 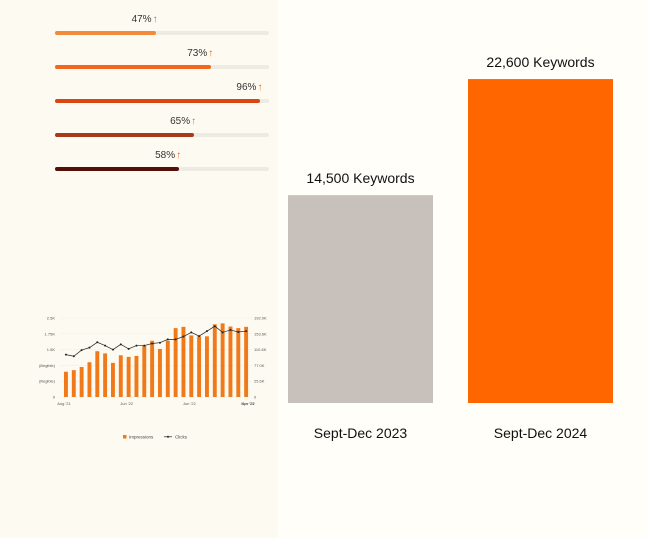 I want to click on progress-label: 47%↑, so click(x=145, y=19).